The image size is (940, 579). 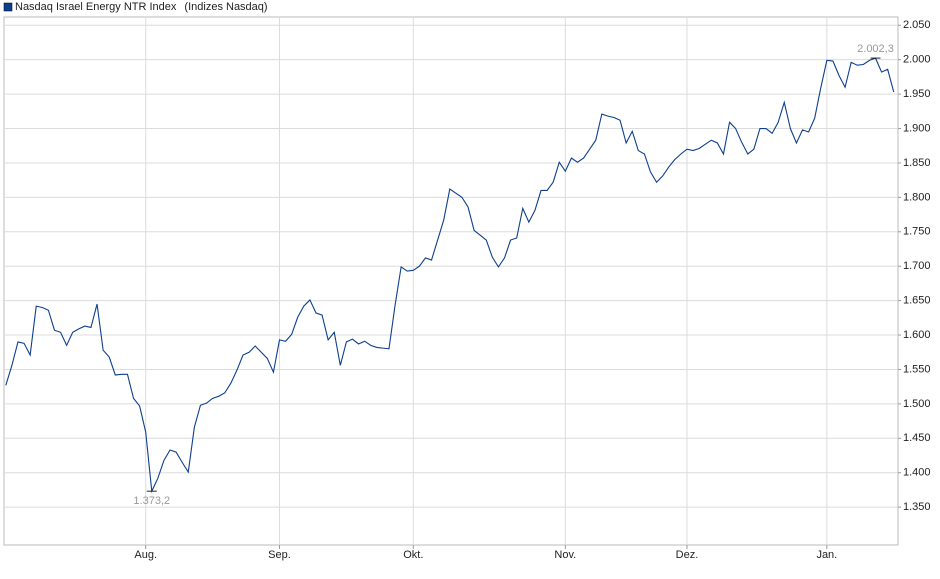 What do you see at coordinates (917, 404) in the screenshot?
I see `y-tick-label: 1.500` at bounding box center [917, 404].